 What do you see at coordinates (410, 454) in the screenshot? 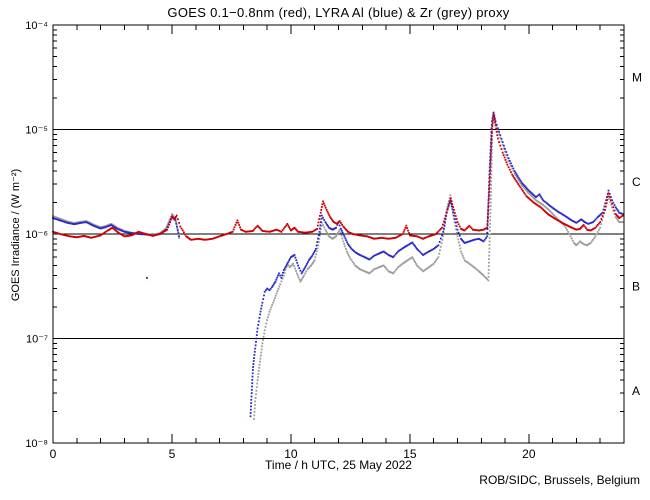
I see `svg-text: 15` at bounding box center [410, 454].